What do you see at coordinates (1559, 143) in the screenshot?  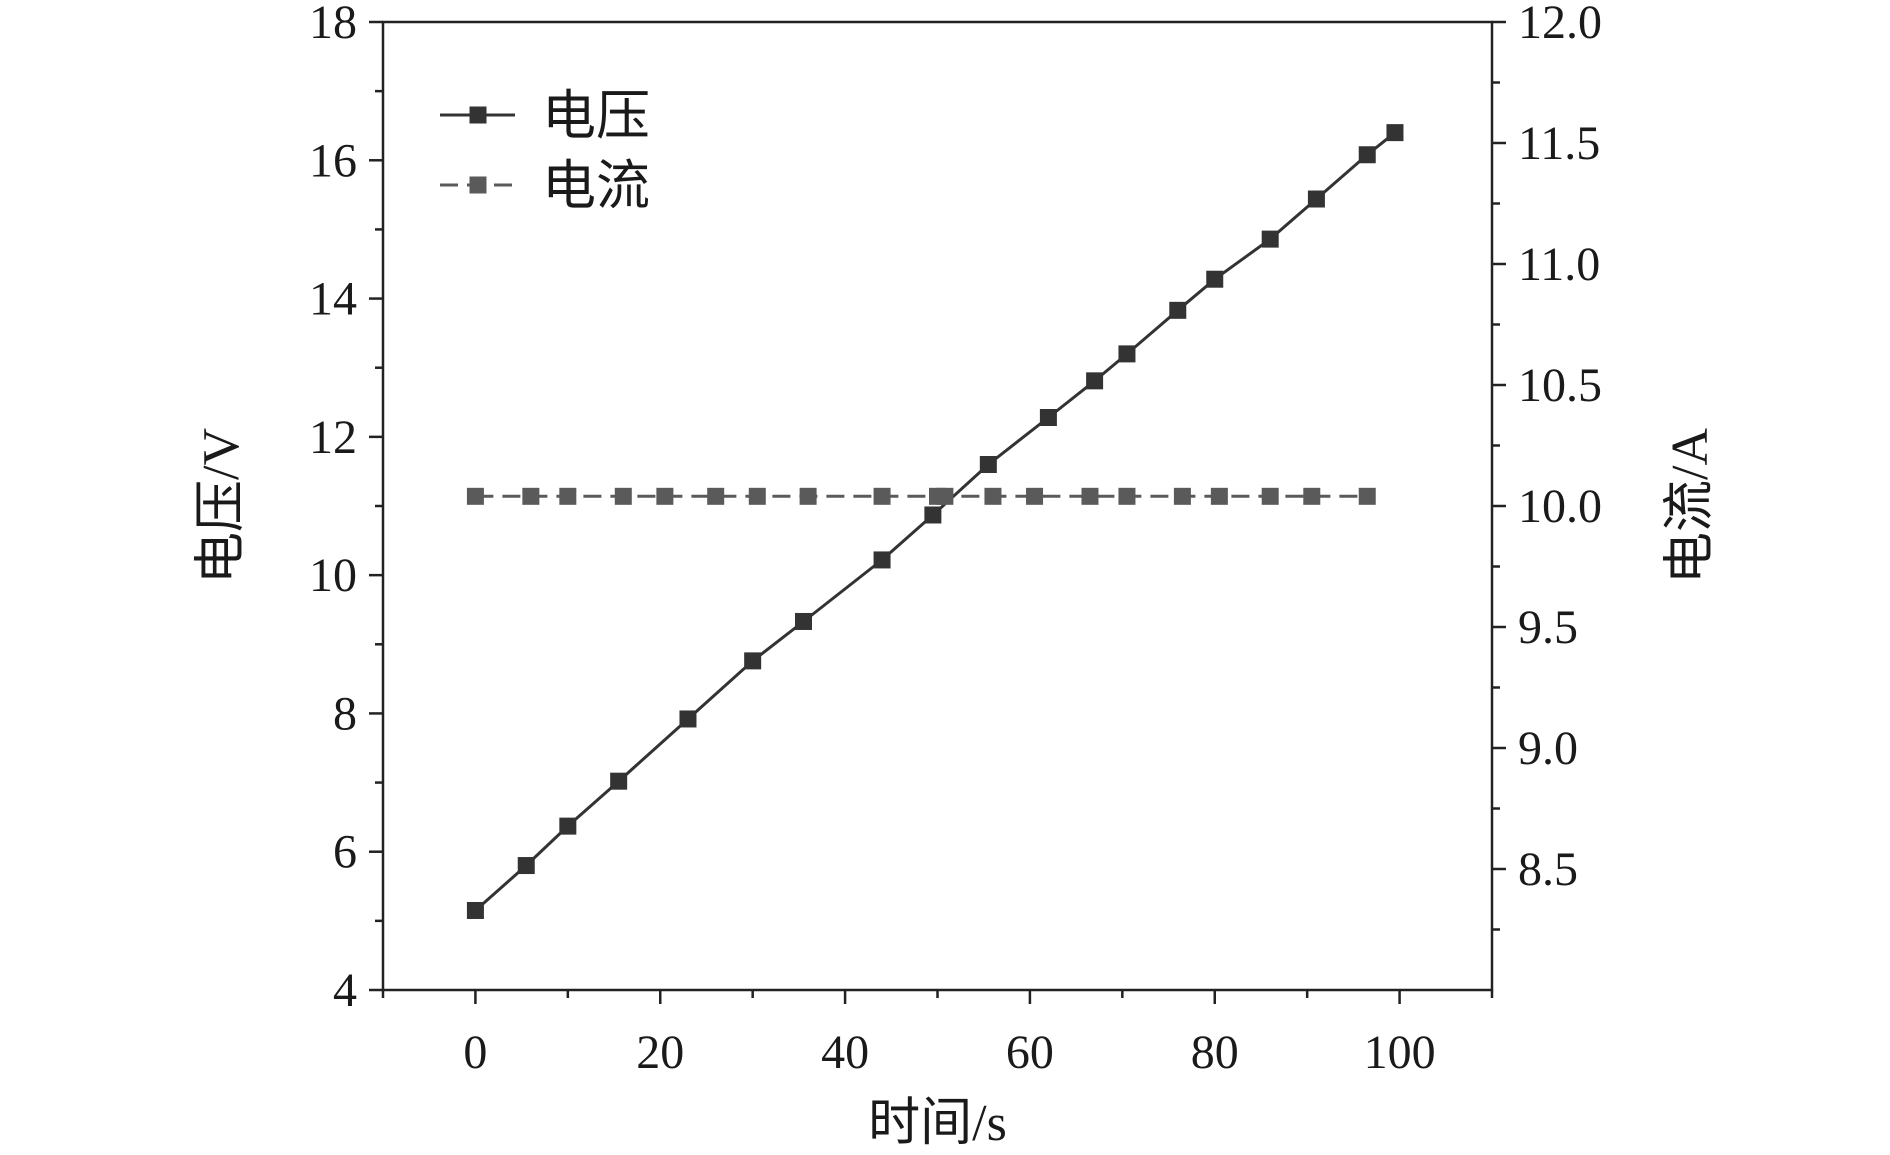 I see `y-right-tick-label: 11.5` at bounding box center [1559, 143].